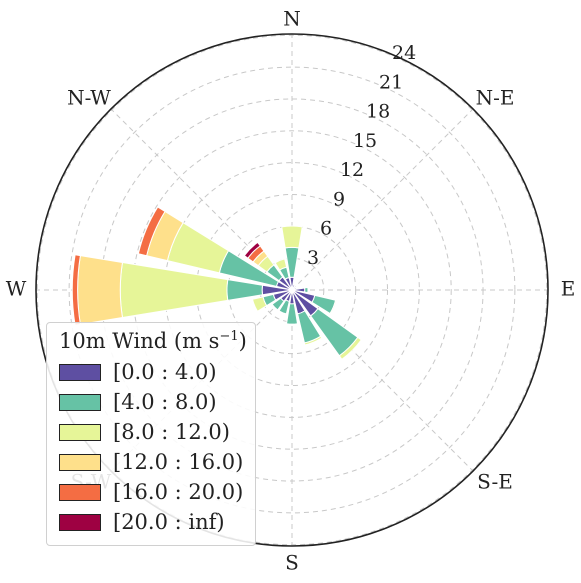 The height and width of the screenshot is (583, 581). I want to click on radial-tick-15: 15, so click(365, 141).